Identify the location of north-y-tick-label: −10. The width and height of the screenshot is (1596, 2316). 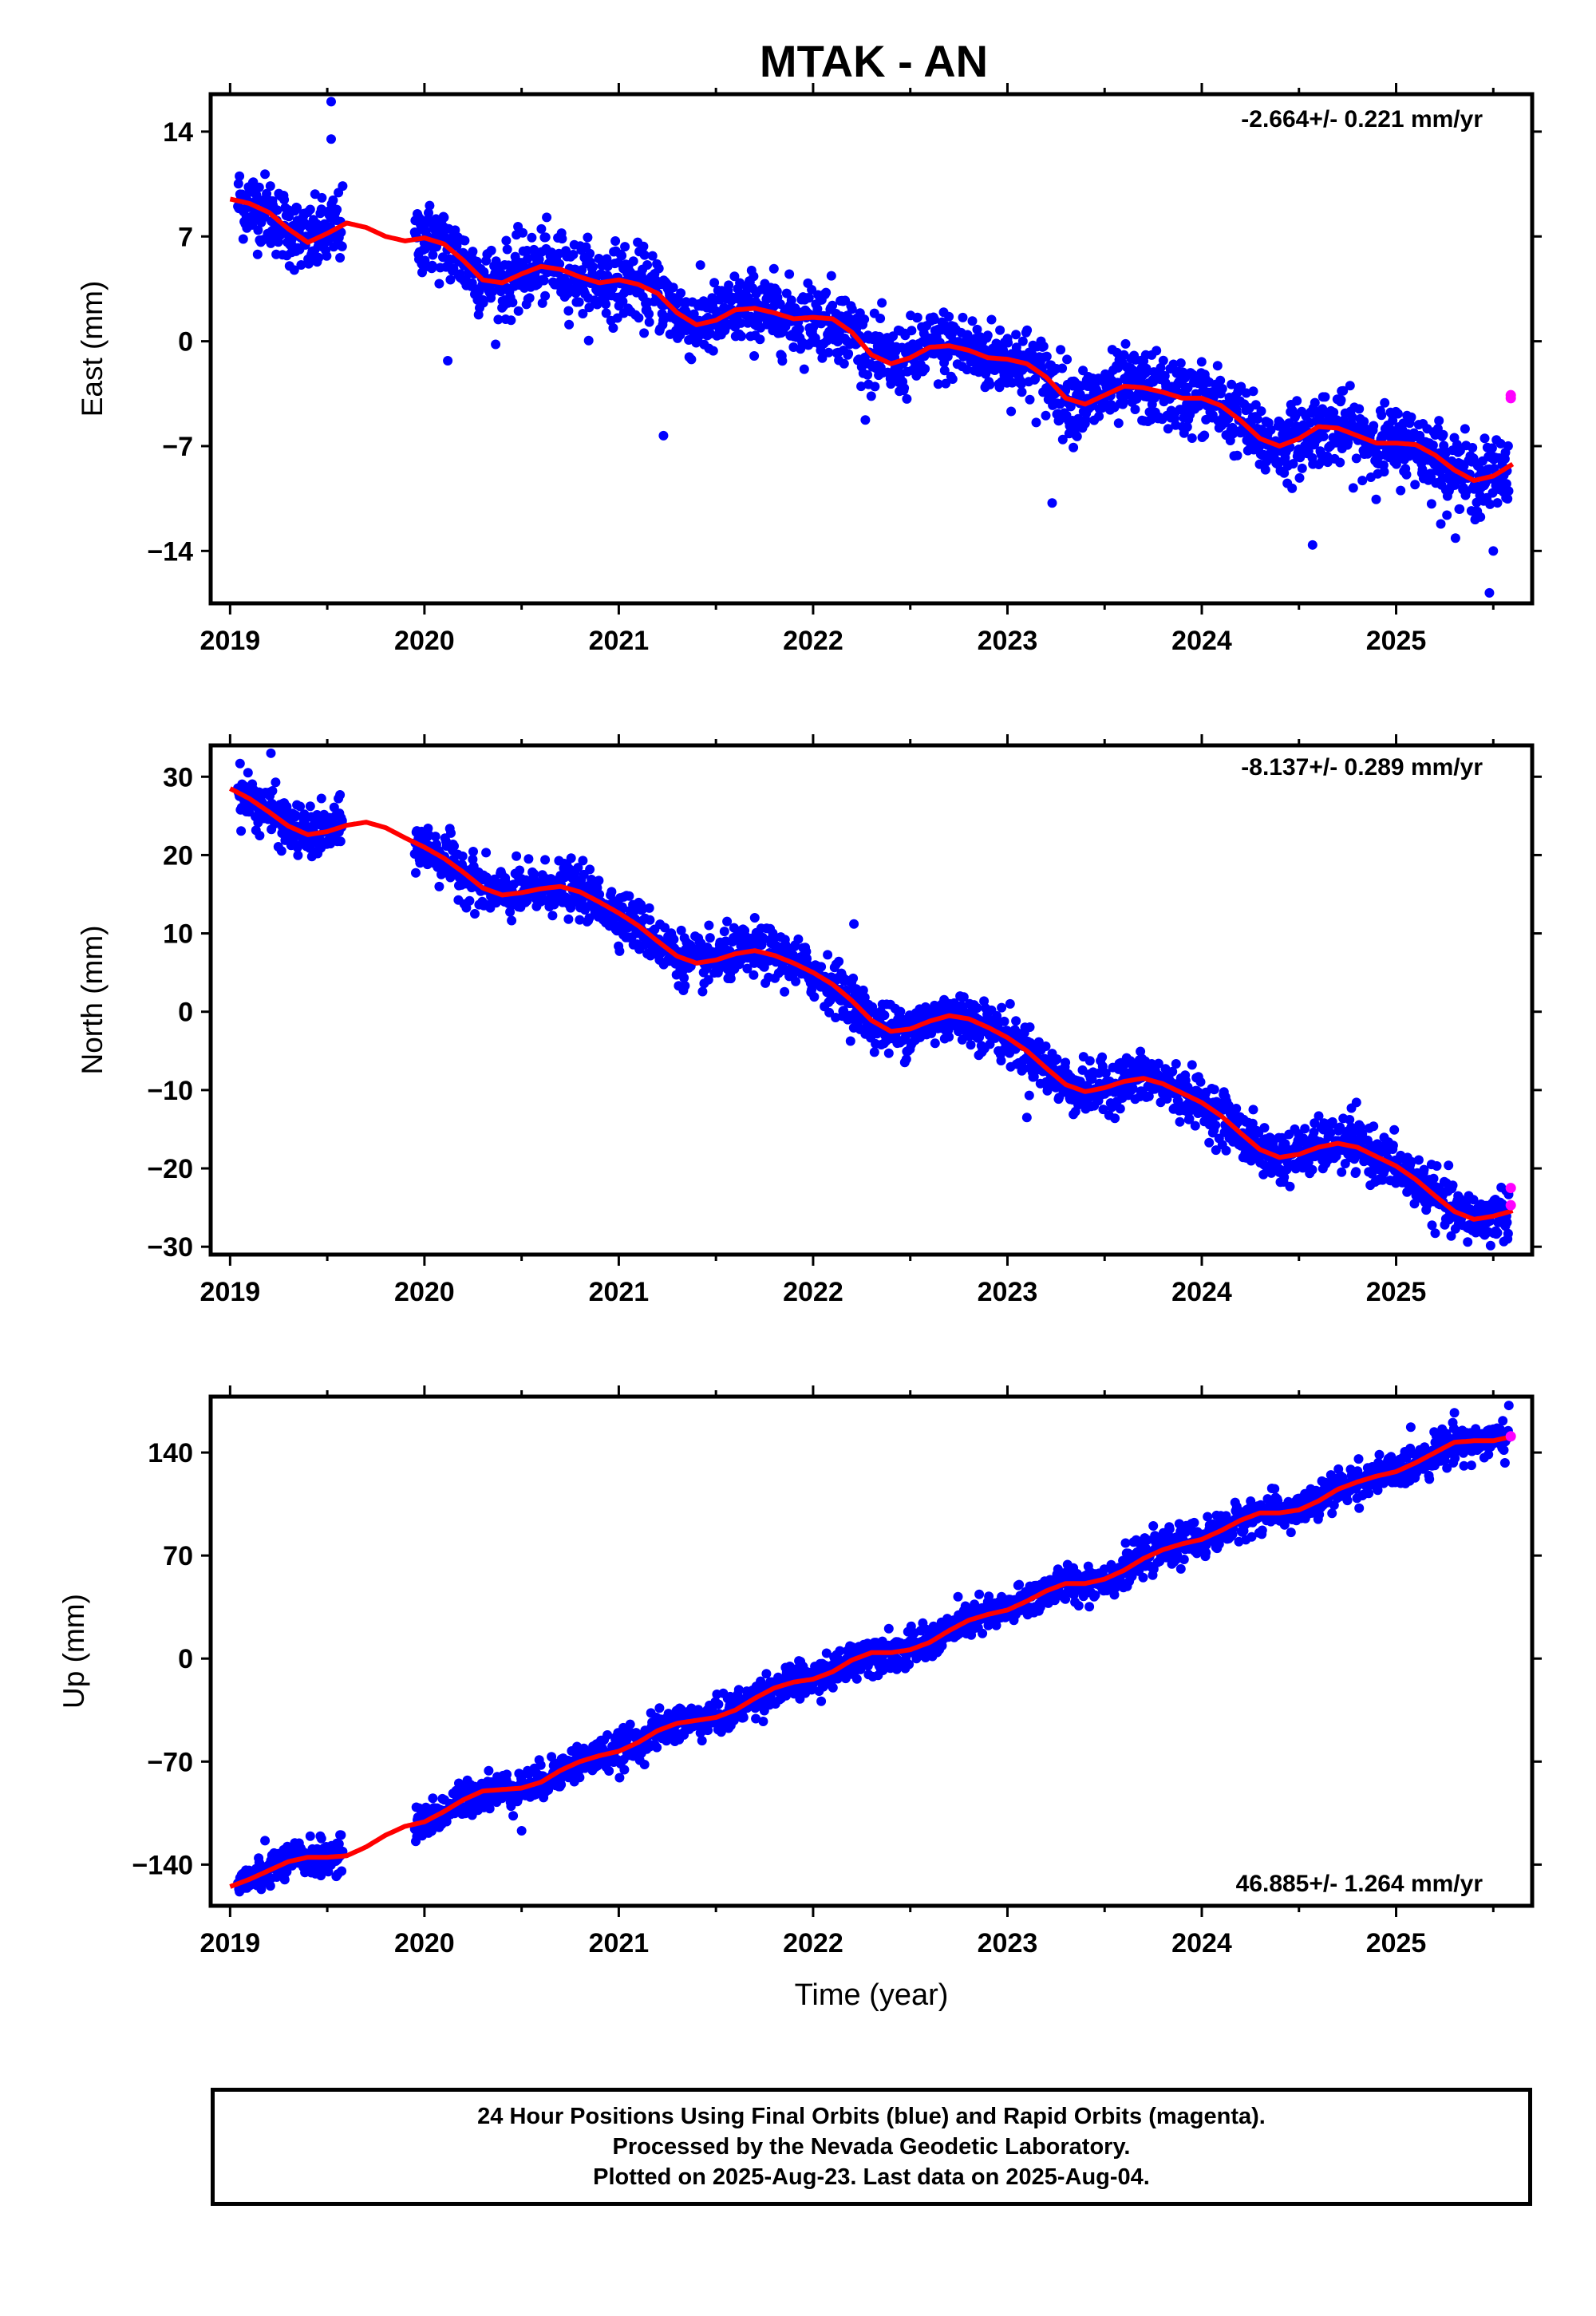
(170, 1091).